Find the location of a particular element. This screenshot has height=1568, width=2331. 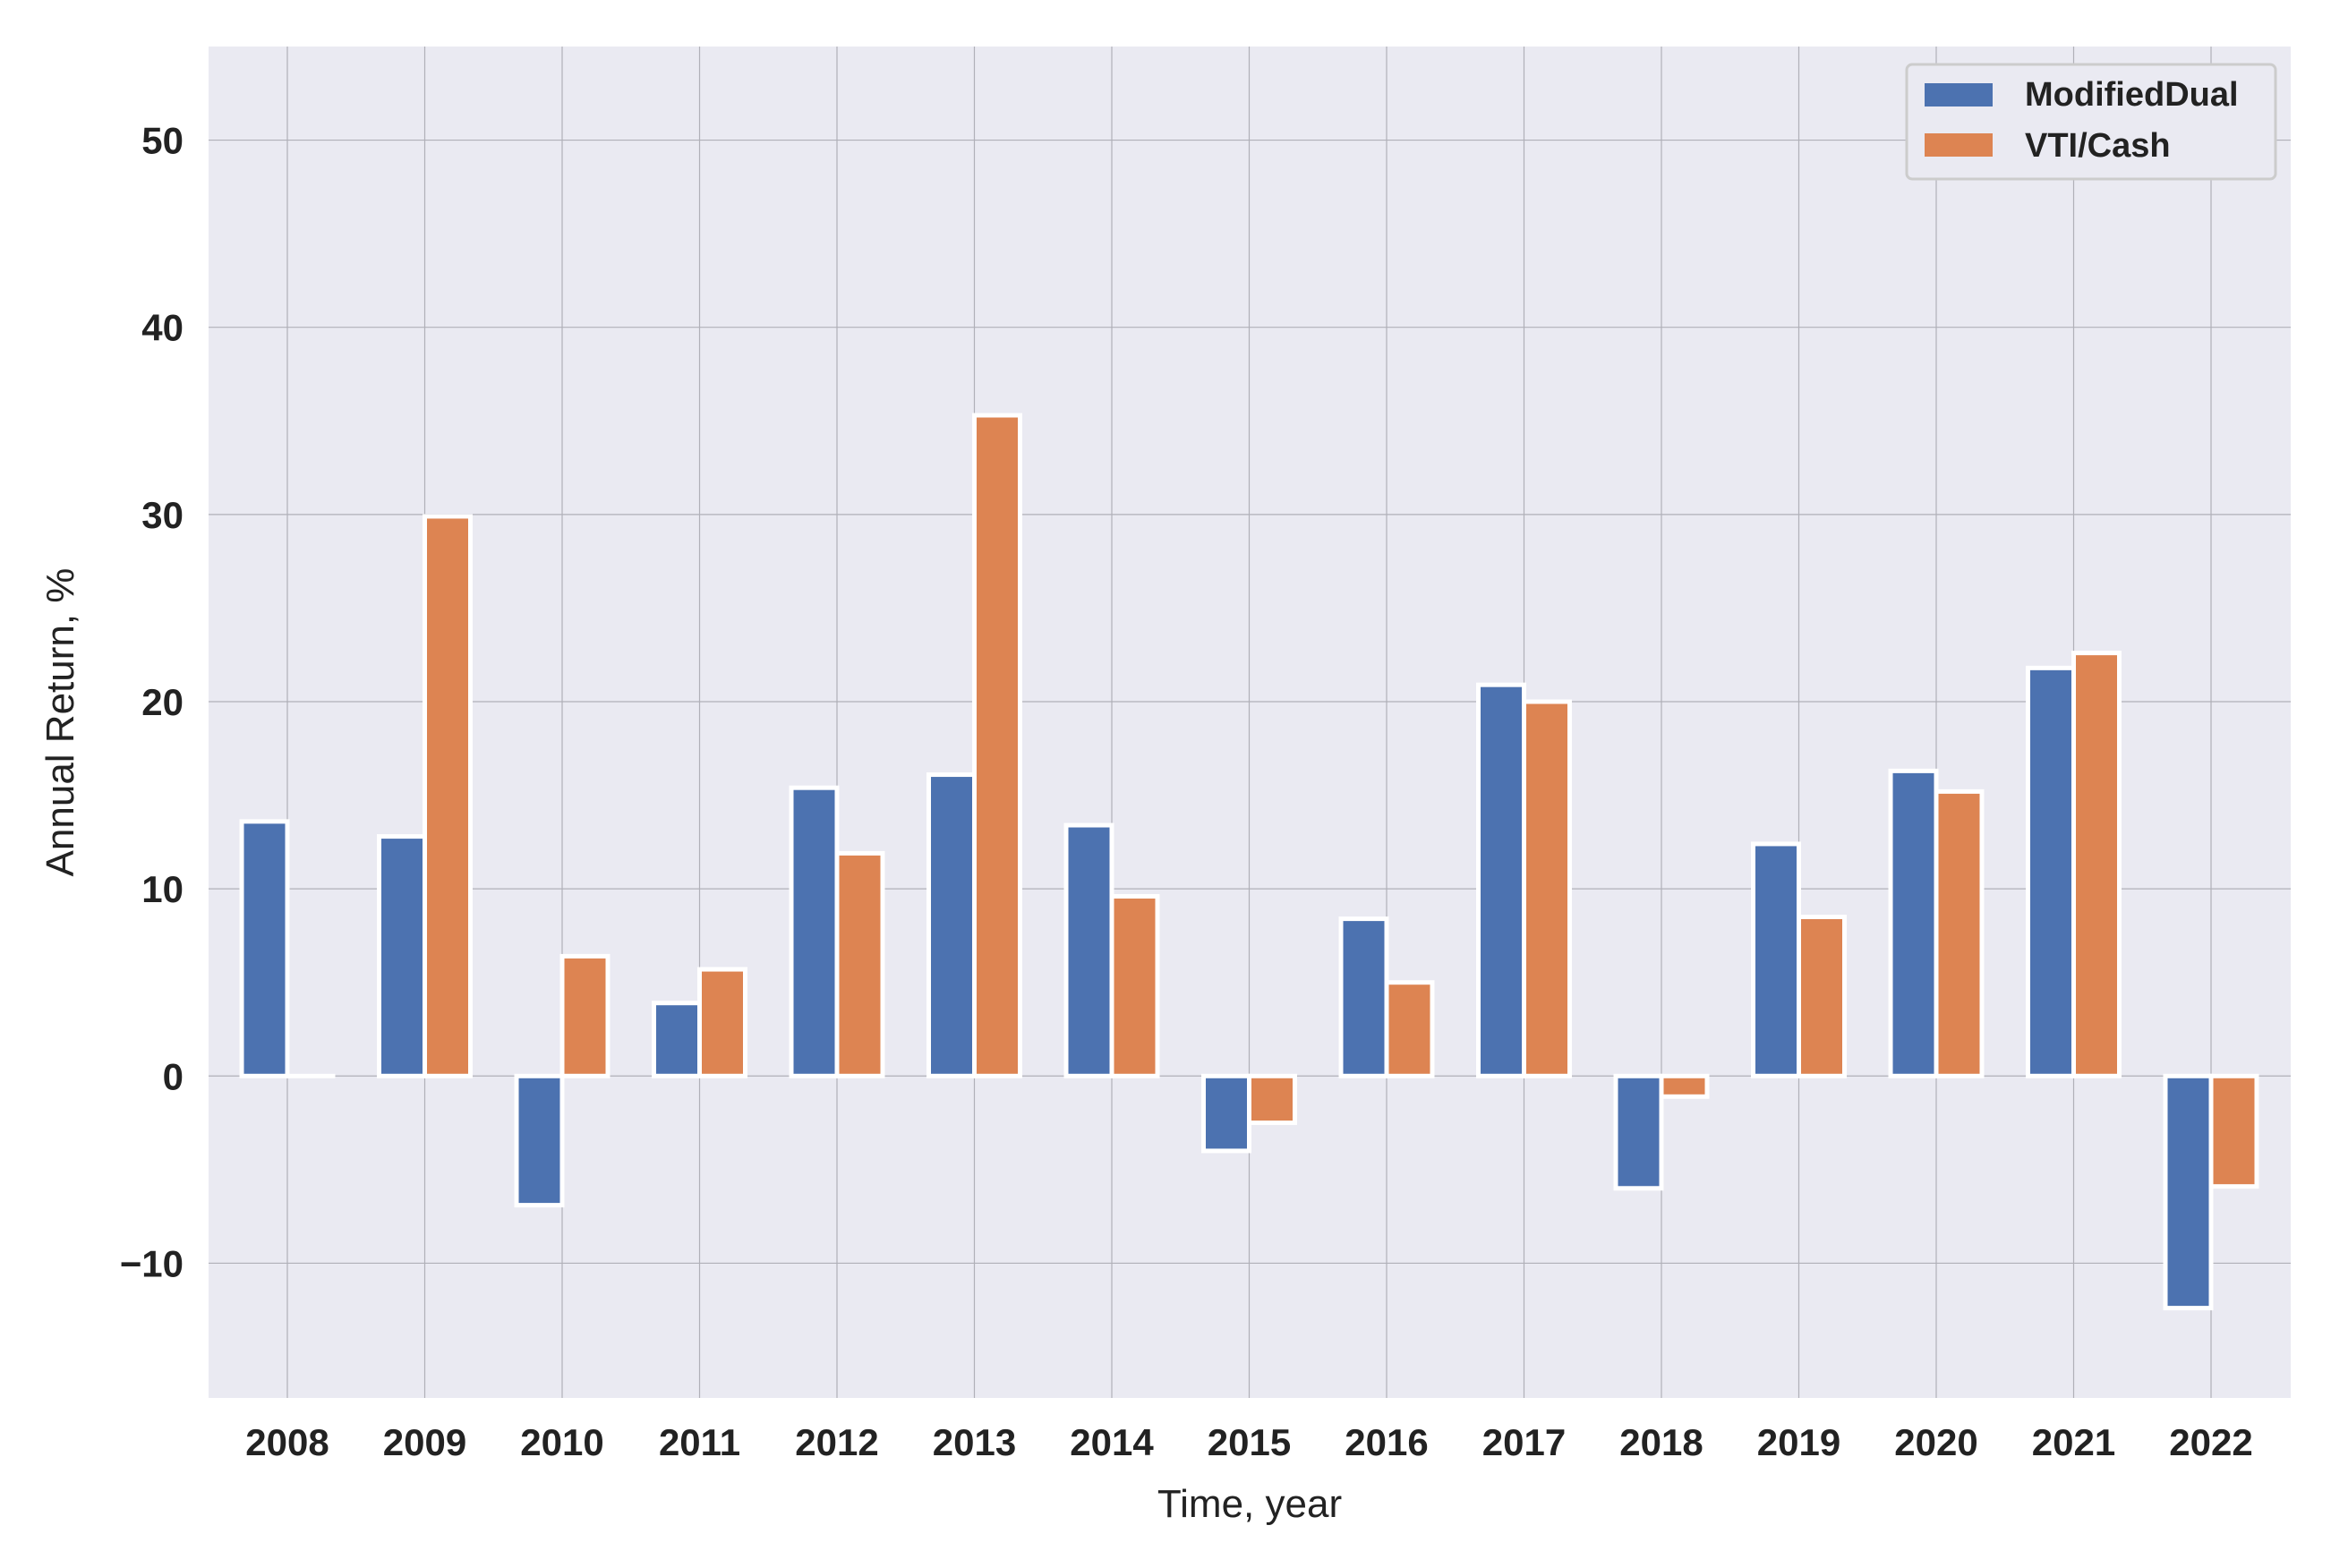

x-tick-label: 2013 is located at coordinates (974, 1442).